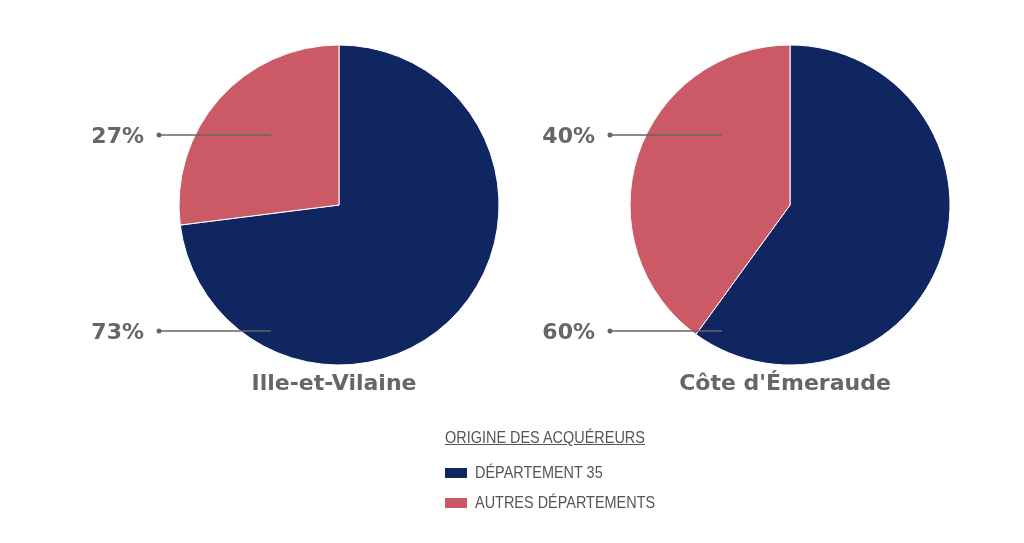  What do you see at coordinates (565, 503) in the screenshot?
I see `legend-label: AUTRES DÉPARTEMENTS` at bounding box center [565, 503].